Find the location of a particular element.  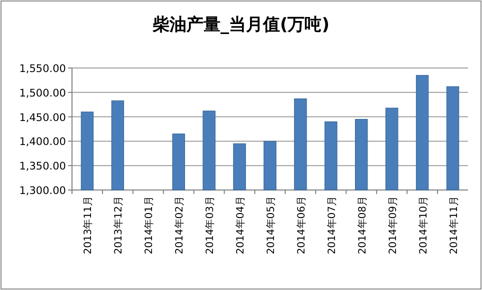

x-tick-label: 2013年11月 is located at coordinates (88, 225).